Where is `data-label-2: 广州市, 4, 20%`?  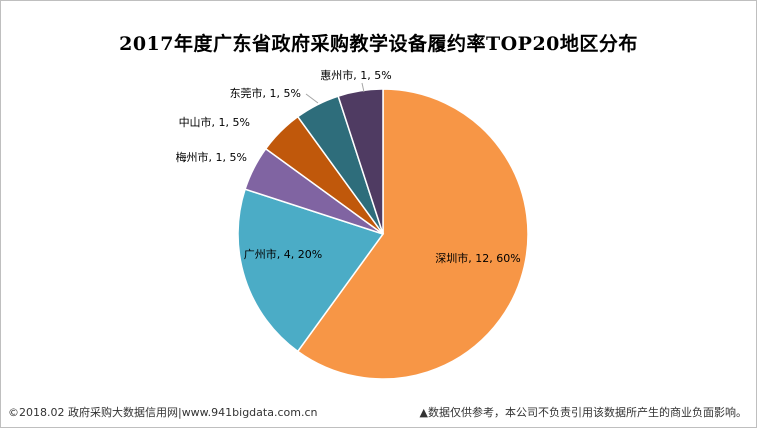
data-label-2: 广州市, 4, 20% is located at coordinates (283, 254).